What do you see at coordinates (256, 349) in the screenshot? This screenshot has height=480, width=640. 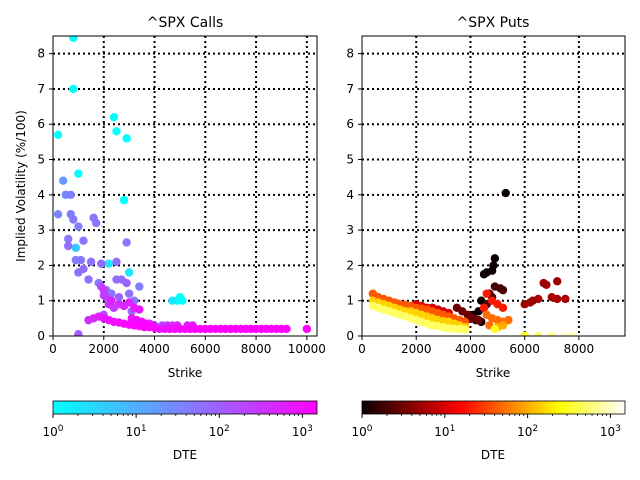 I see `calls-xtick-label: 8000` at bounding box center [256, 349].